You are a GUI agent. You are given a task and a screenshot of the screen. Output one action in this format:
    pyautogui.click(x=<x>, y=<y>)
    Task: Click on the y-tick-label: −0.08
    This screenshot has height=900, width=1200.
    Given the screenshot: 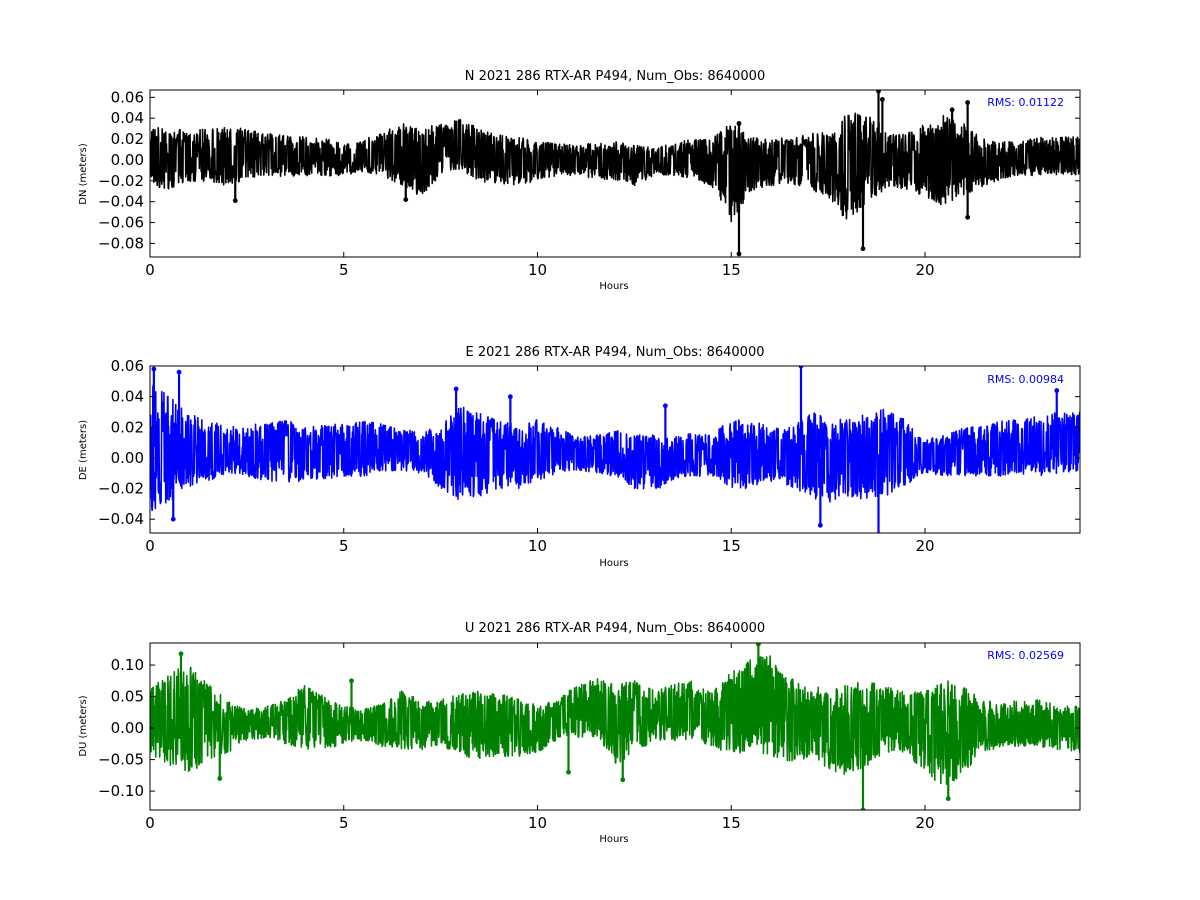 What is the action you would take?
    pyautogui.click(x=121, y=243)
    